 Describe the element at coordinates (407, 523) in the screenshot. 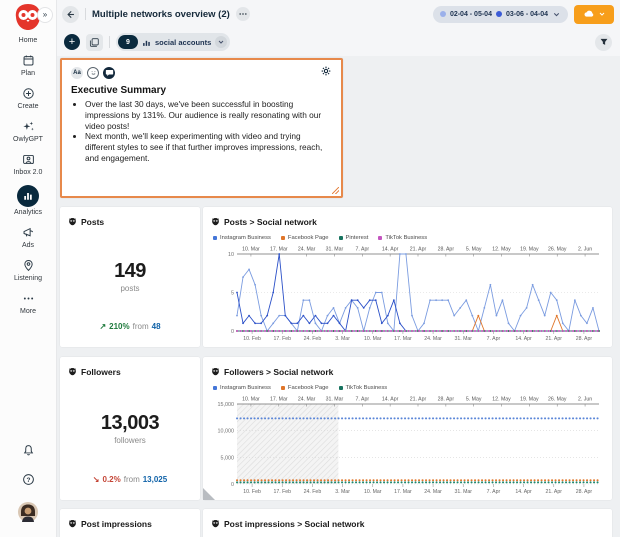

I see `post-impressions-chart-card: Post impressions > Social network` at that location.